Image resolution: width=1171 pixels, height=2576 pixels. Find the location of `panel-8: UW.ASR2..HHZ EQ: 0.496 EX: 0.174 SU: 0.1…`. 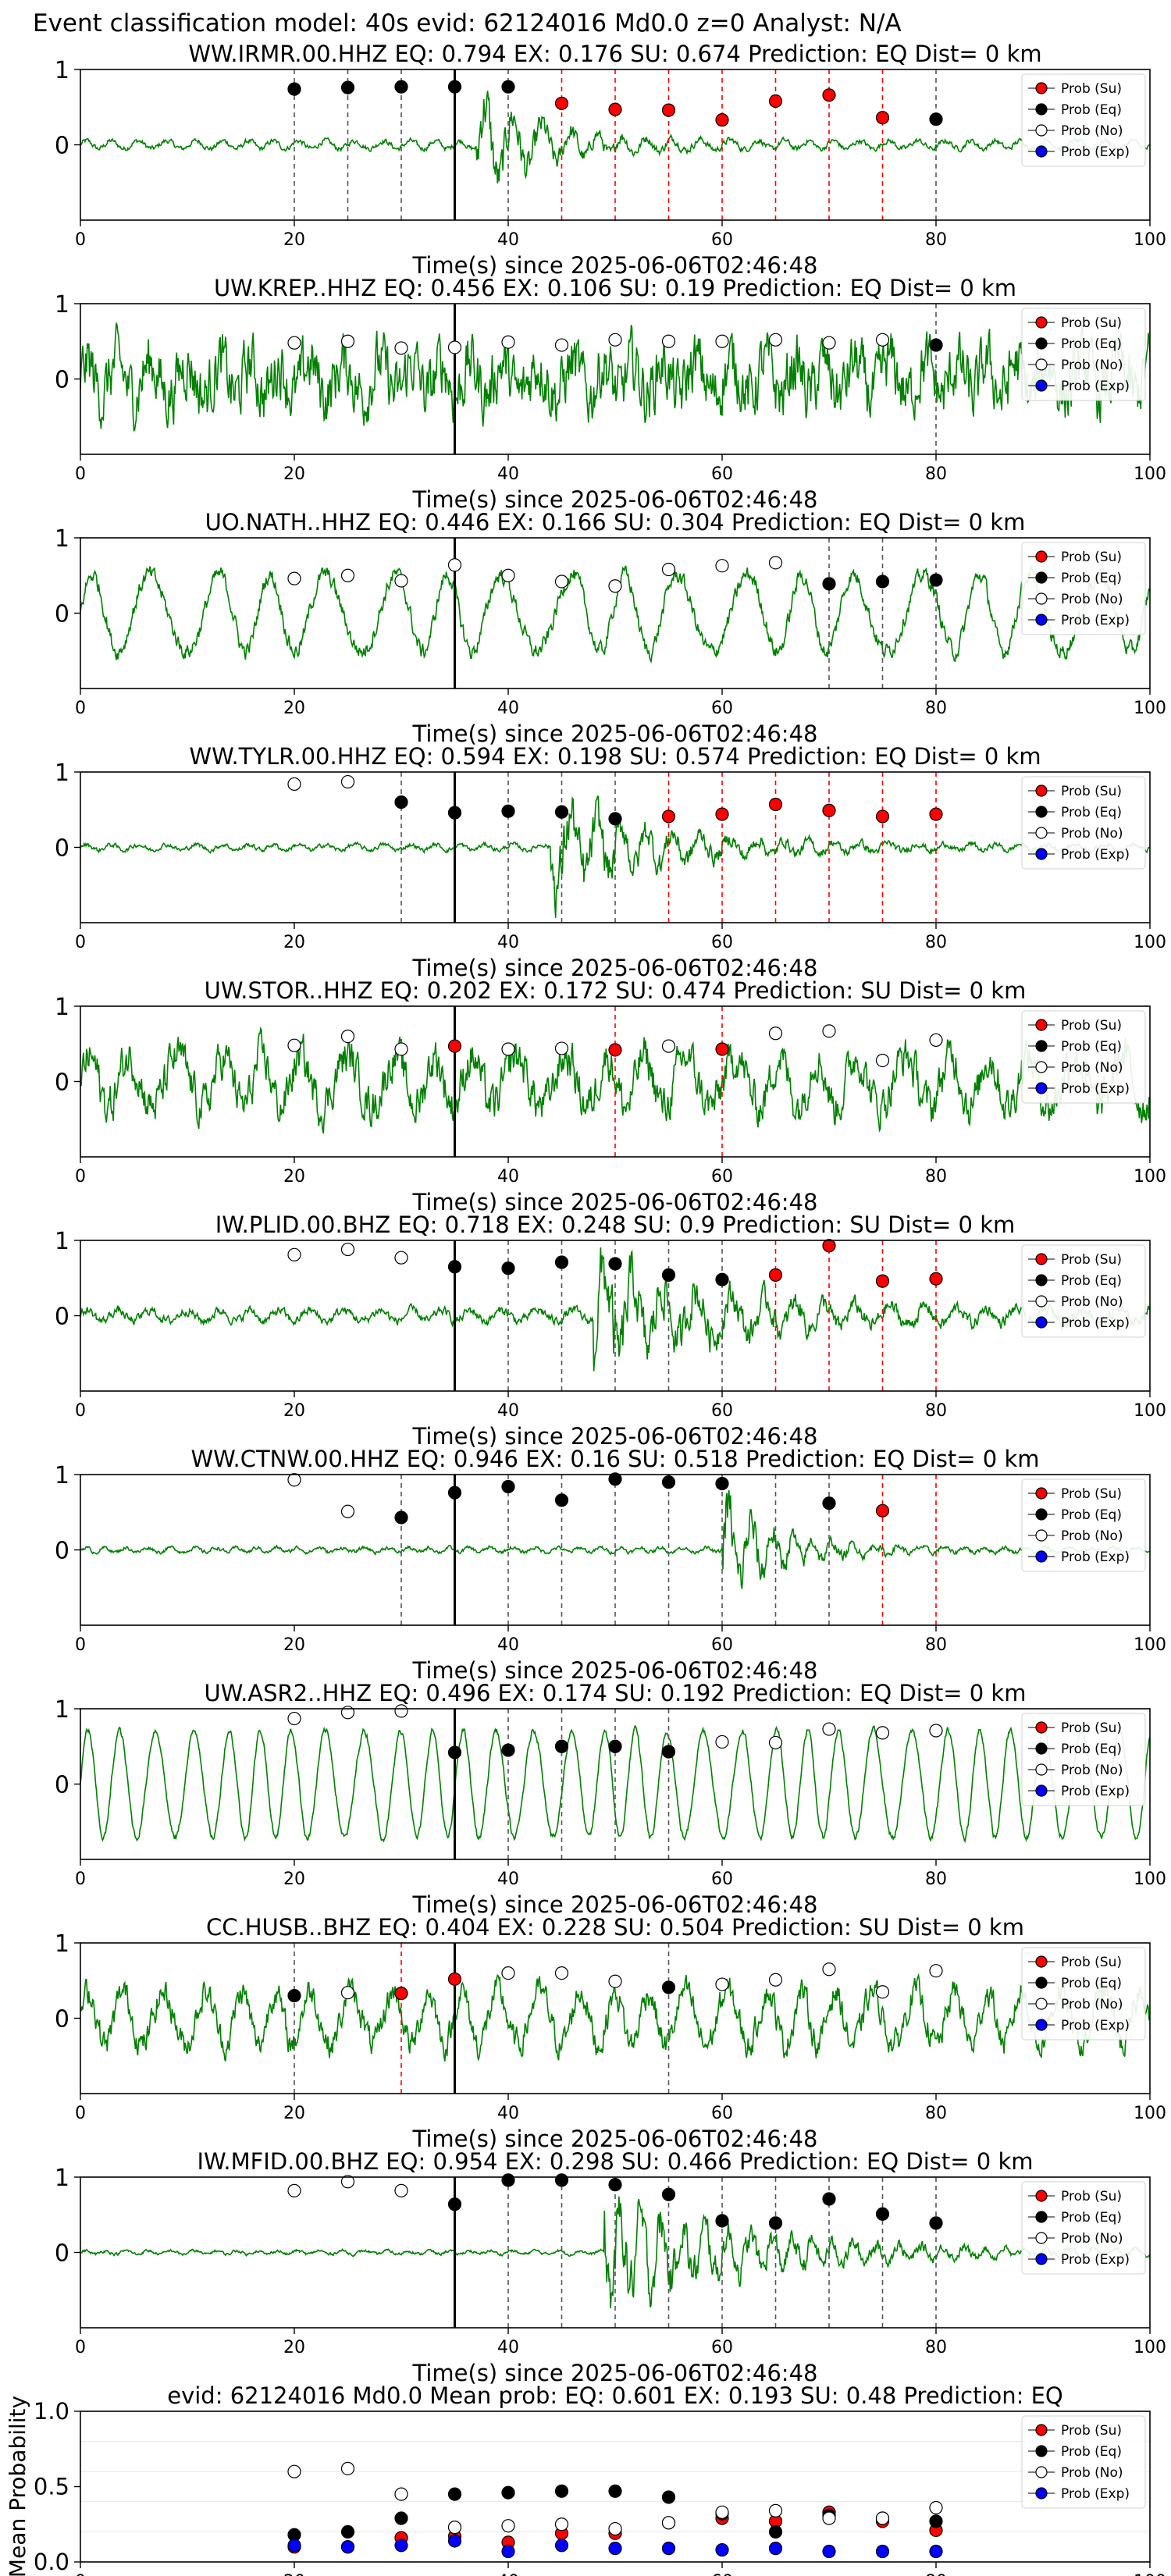

panel-8: UW.ASR2..HHZ EQ: 0.496 EX: 0.174 SU: 0.1… is located at coordinates (610, 1799).